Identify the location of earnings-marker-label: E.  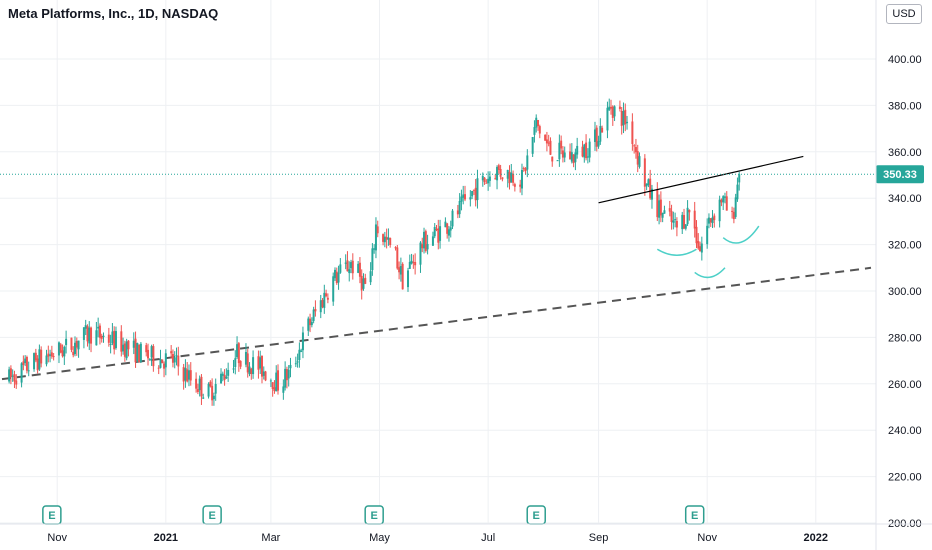
(51, 516).